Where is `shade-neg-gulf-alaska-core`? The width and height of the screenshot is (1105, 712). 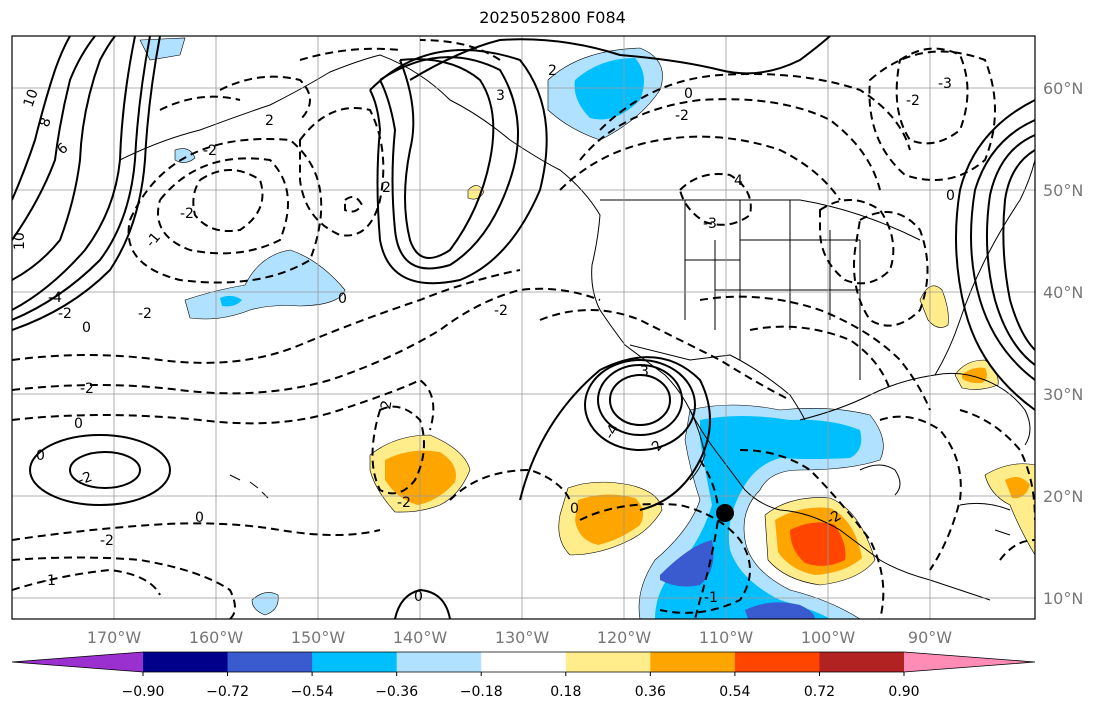
shade-neg-gulf-alaska-core is located at coordinates (609, 89).